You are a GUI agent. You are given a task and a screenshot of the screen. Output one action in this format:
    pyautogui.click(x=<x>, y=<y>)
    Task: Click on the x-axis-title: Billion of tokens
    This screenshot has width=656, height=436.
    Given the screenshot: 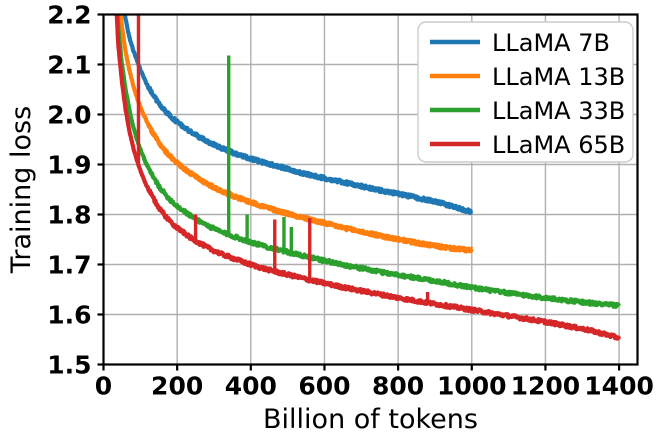 What is the action you would take?
    pyautogui.click(x=370, y=419)
    